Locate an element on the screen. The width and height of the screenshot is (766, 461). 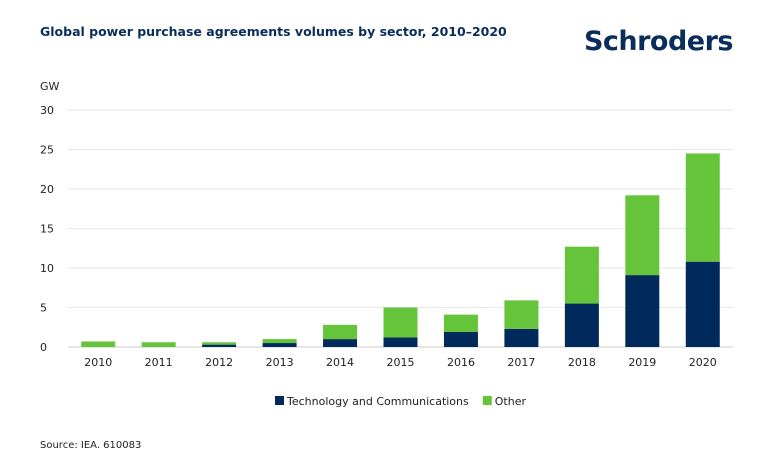
y-tick-label: 25 is located at coordinates (47, 150).